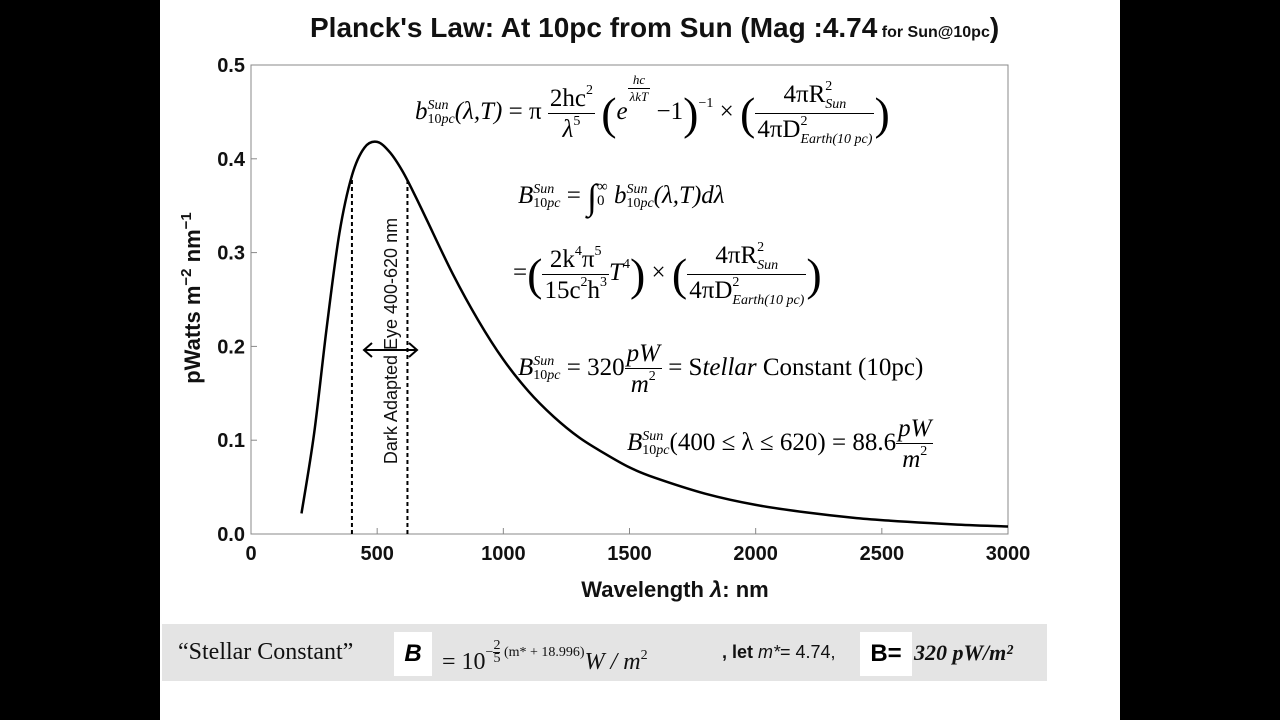 This screenshot has height=720, width=1280. Describe the element at coordinates (231, 254) in the screenshot. I see `y-tick-label: 0.3` at that location.